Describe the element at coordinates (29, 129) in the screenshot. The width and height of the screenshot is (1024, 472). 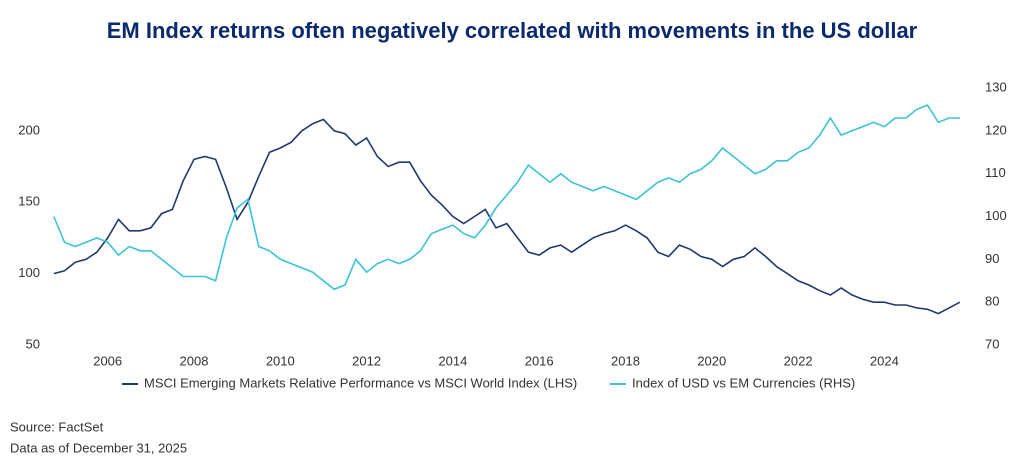
I see `y-tick-label: 200` at that location.